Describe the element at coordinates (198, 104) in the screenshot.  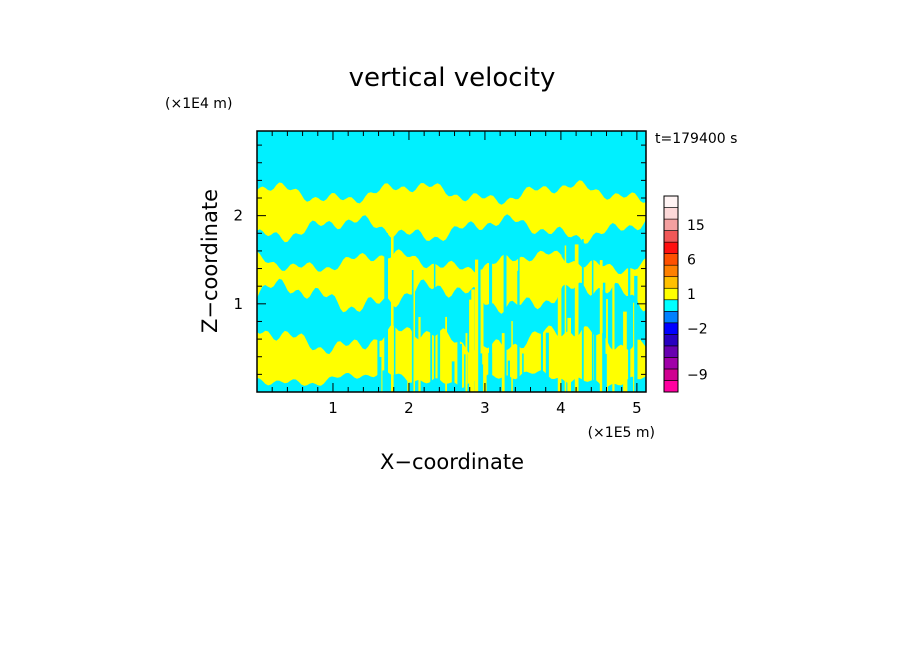
I see `y-unit-label: (×1E4 m)` at that location.